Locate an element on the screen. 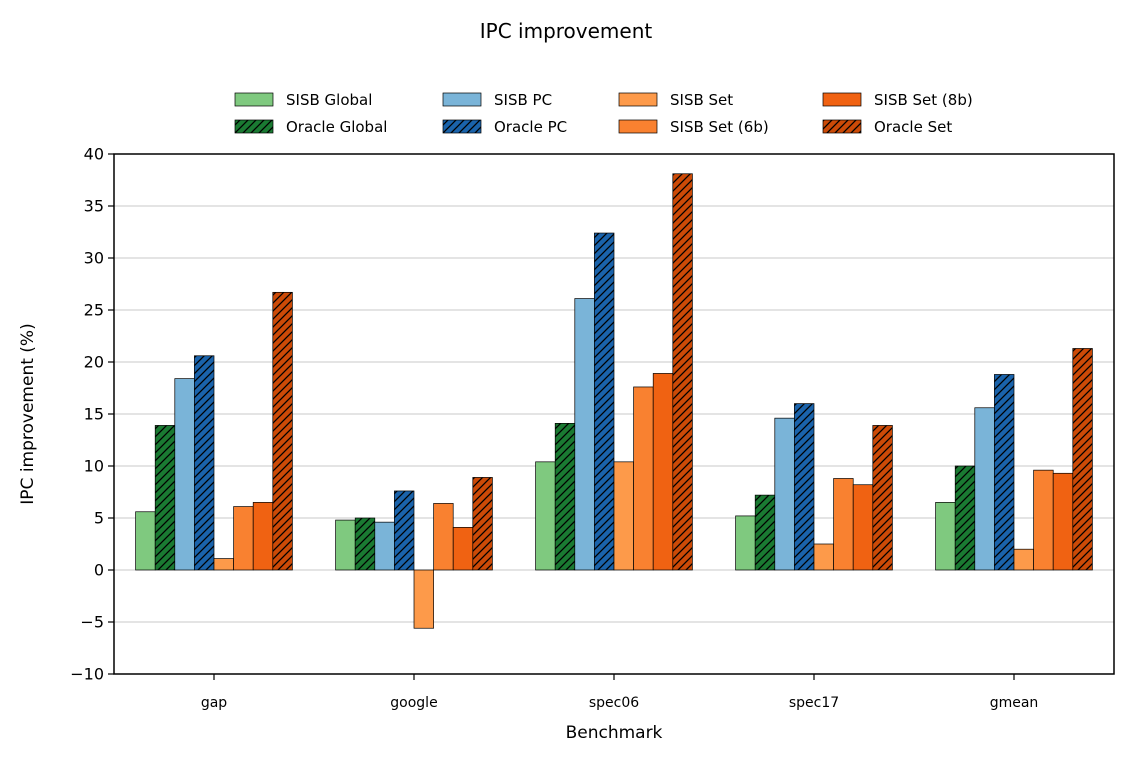 The width and height of the screenshot is (1132, 762). bar-spec06-sisb-pc is located at coordinates (584, 434).